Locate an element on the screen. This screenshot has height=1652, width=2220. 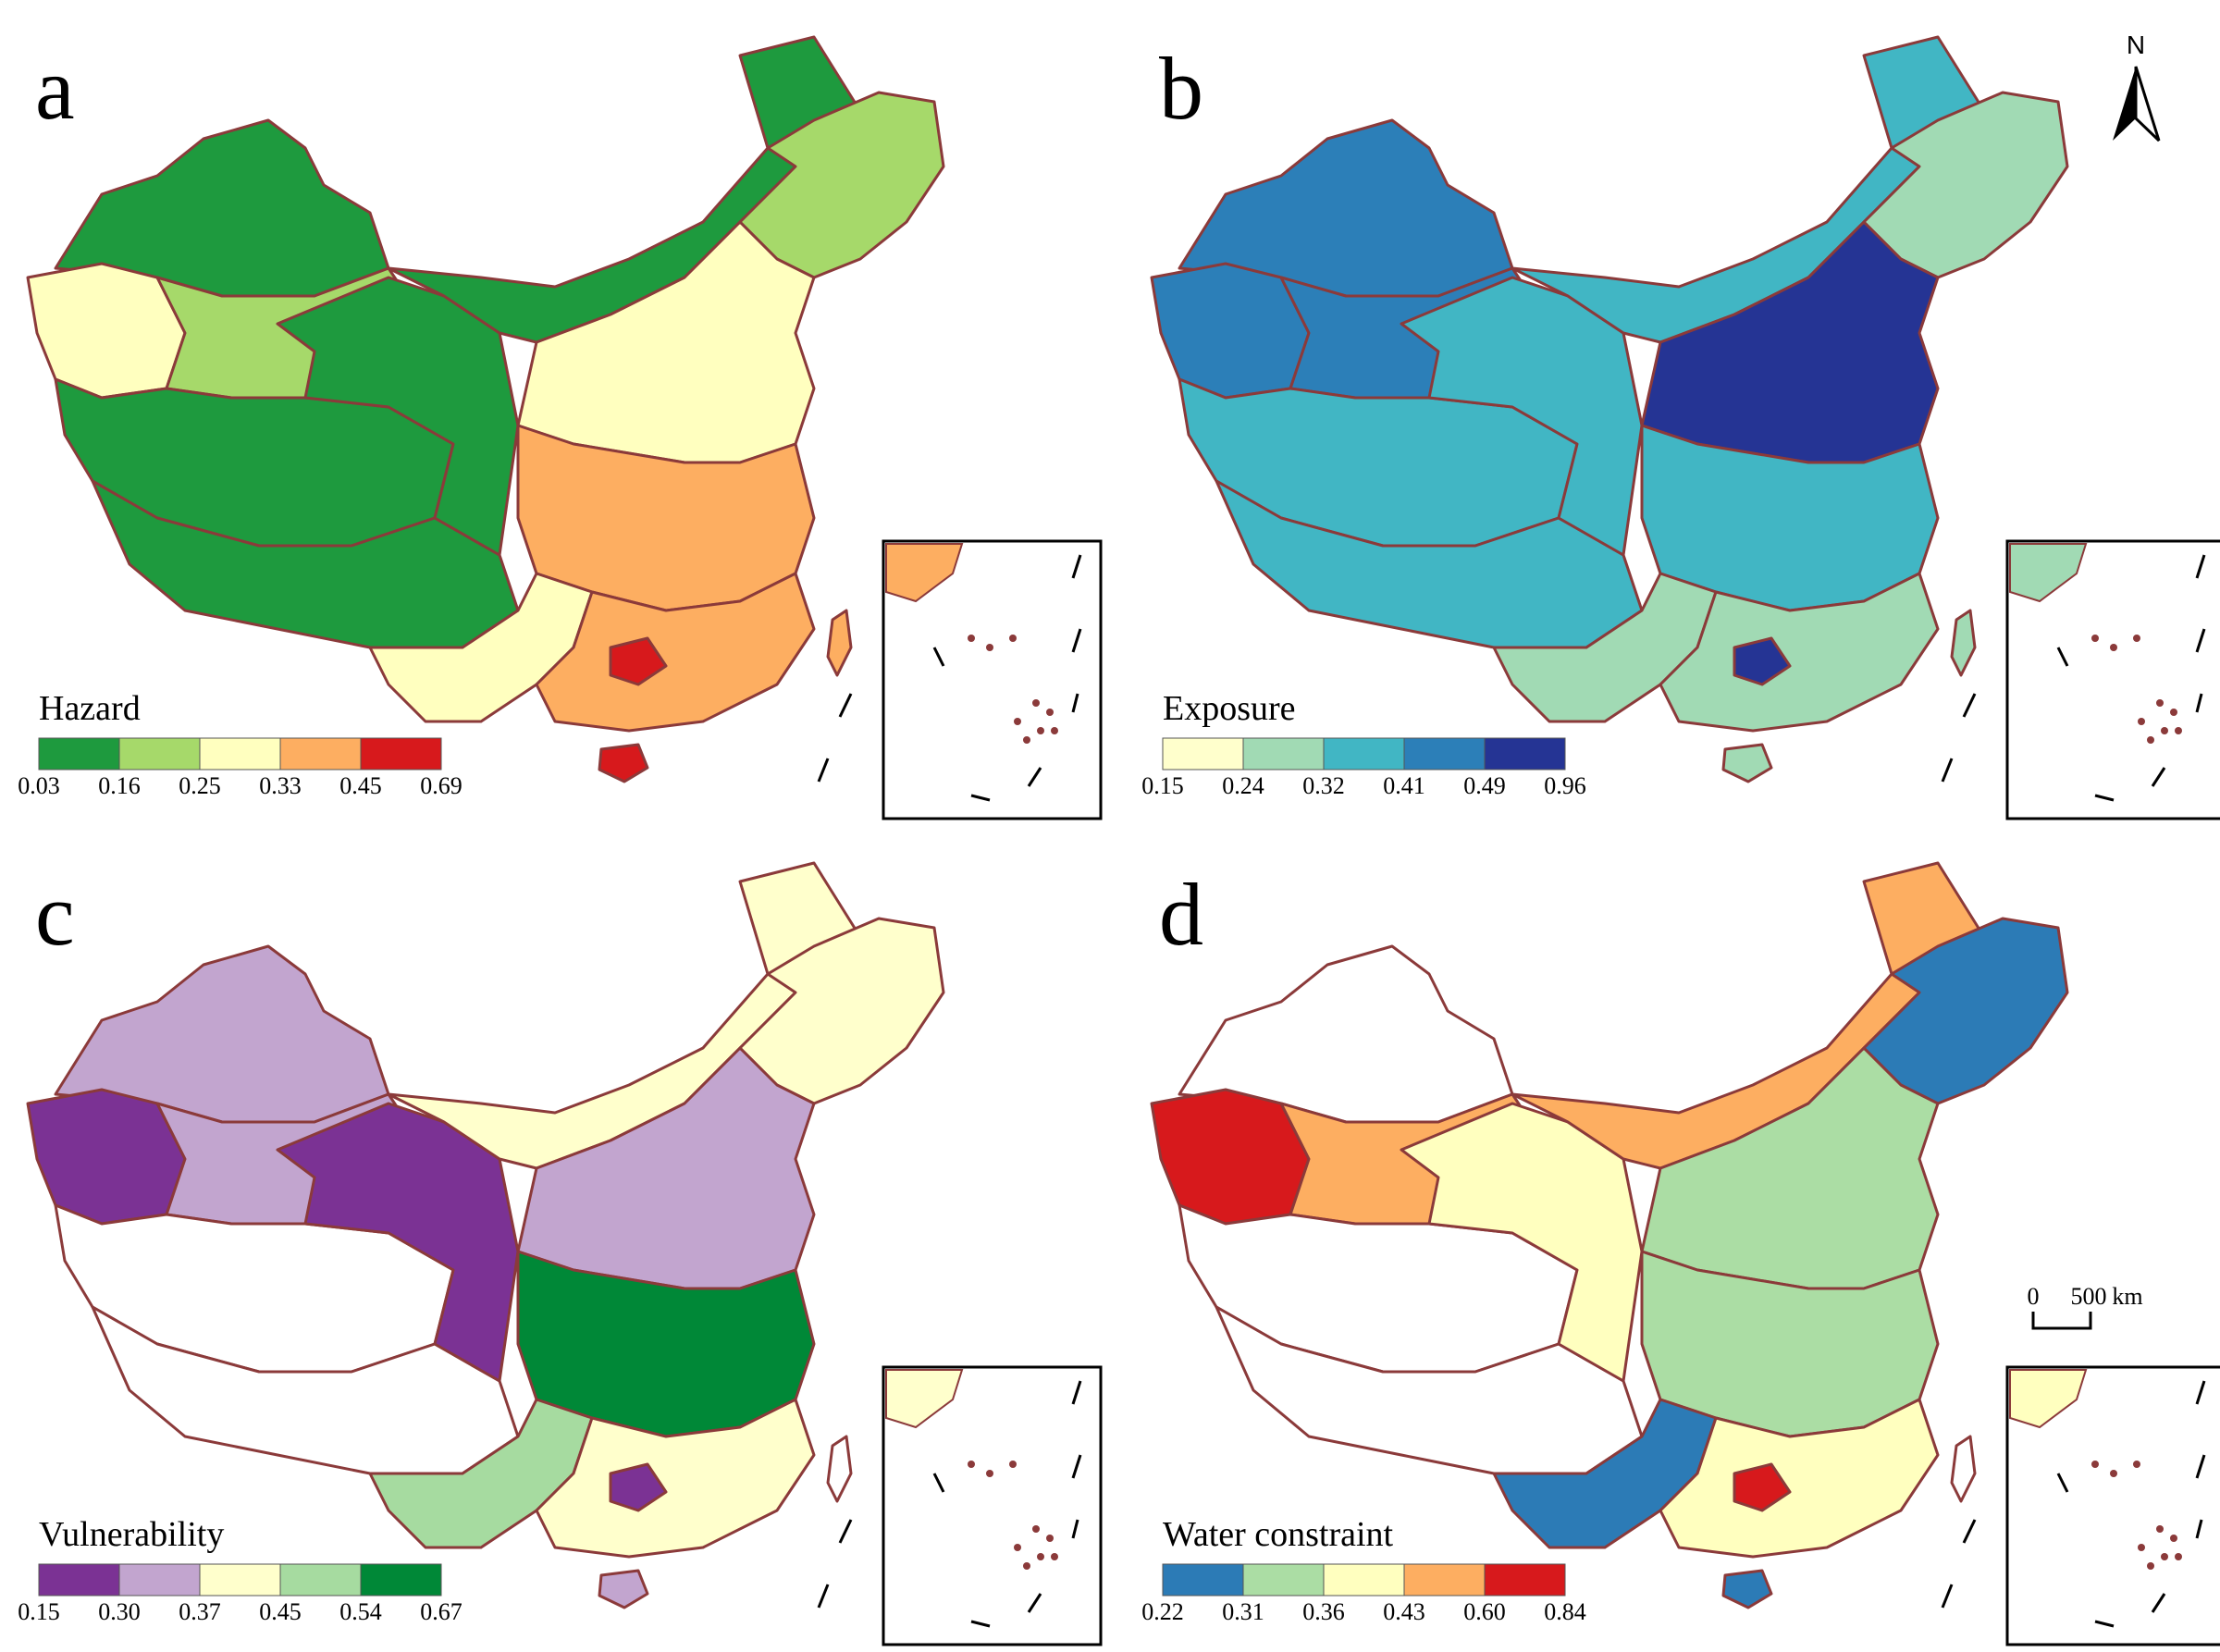
south-china-sea-inset-b is located at coordinates (2112, 680).